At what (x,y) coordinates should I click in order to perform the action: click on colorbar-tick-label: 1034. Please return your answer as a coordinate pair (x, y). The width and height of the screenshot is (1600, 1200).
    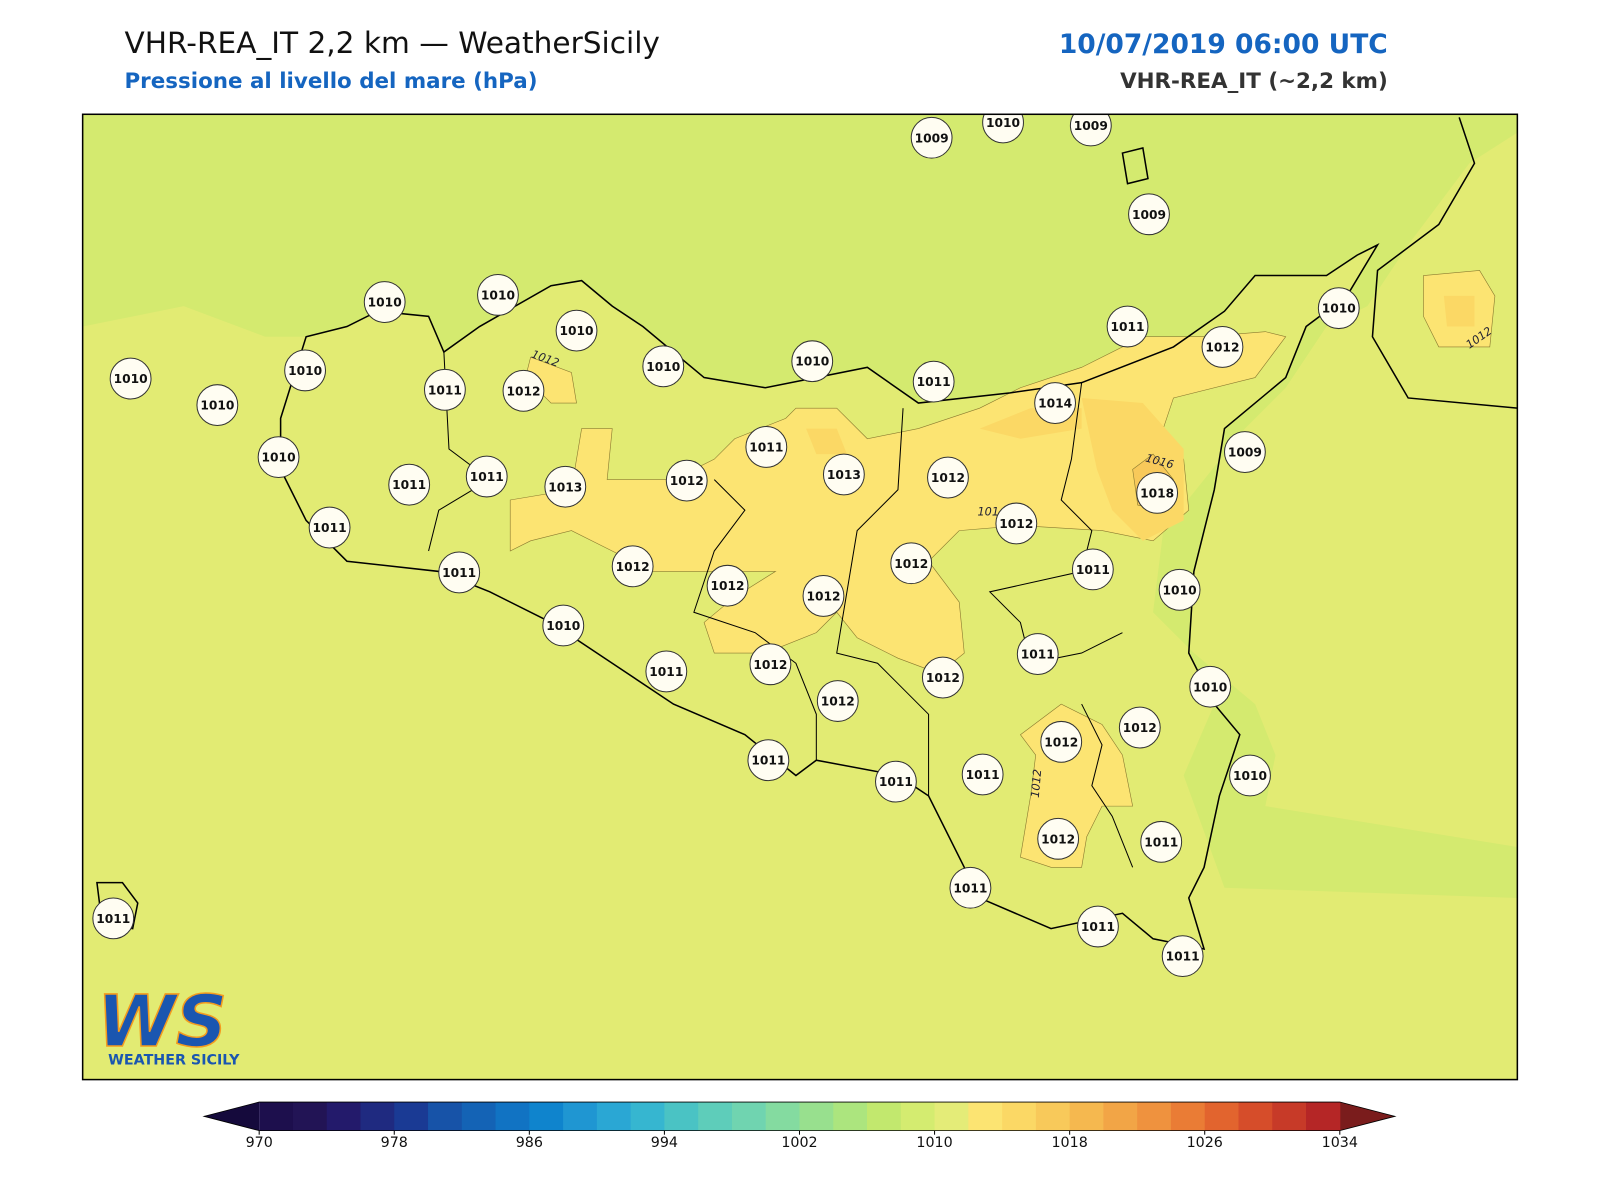
    Looking at the image, I should click on (1340, 1143).